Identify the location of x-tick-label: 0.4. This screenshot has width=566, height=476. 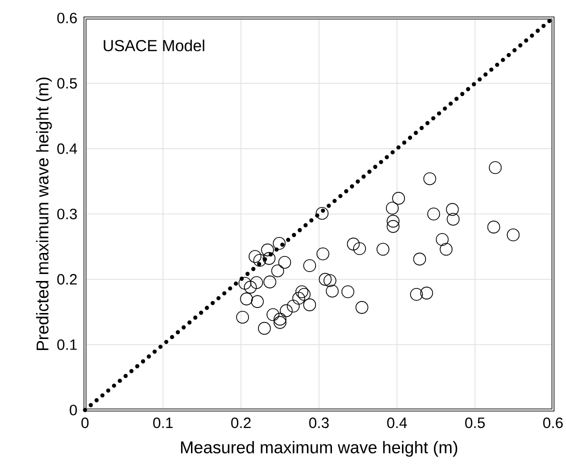
(397, 423).